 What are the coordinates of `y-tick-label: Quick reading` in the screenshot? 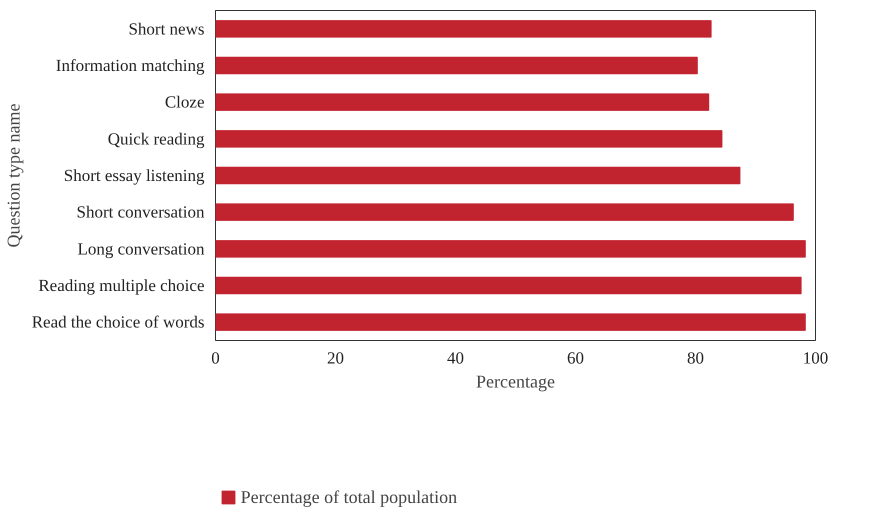 It's located at (156, 138).